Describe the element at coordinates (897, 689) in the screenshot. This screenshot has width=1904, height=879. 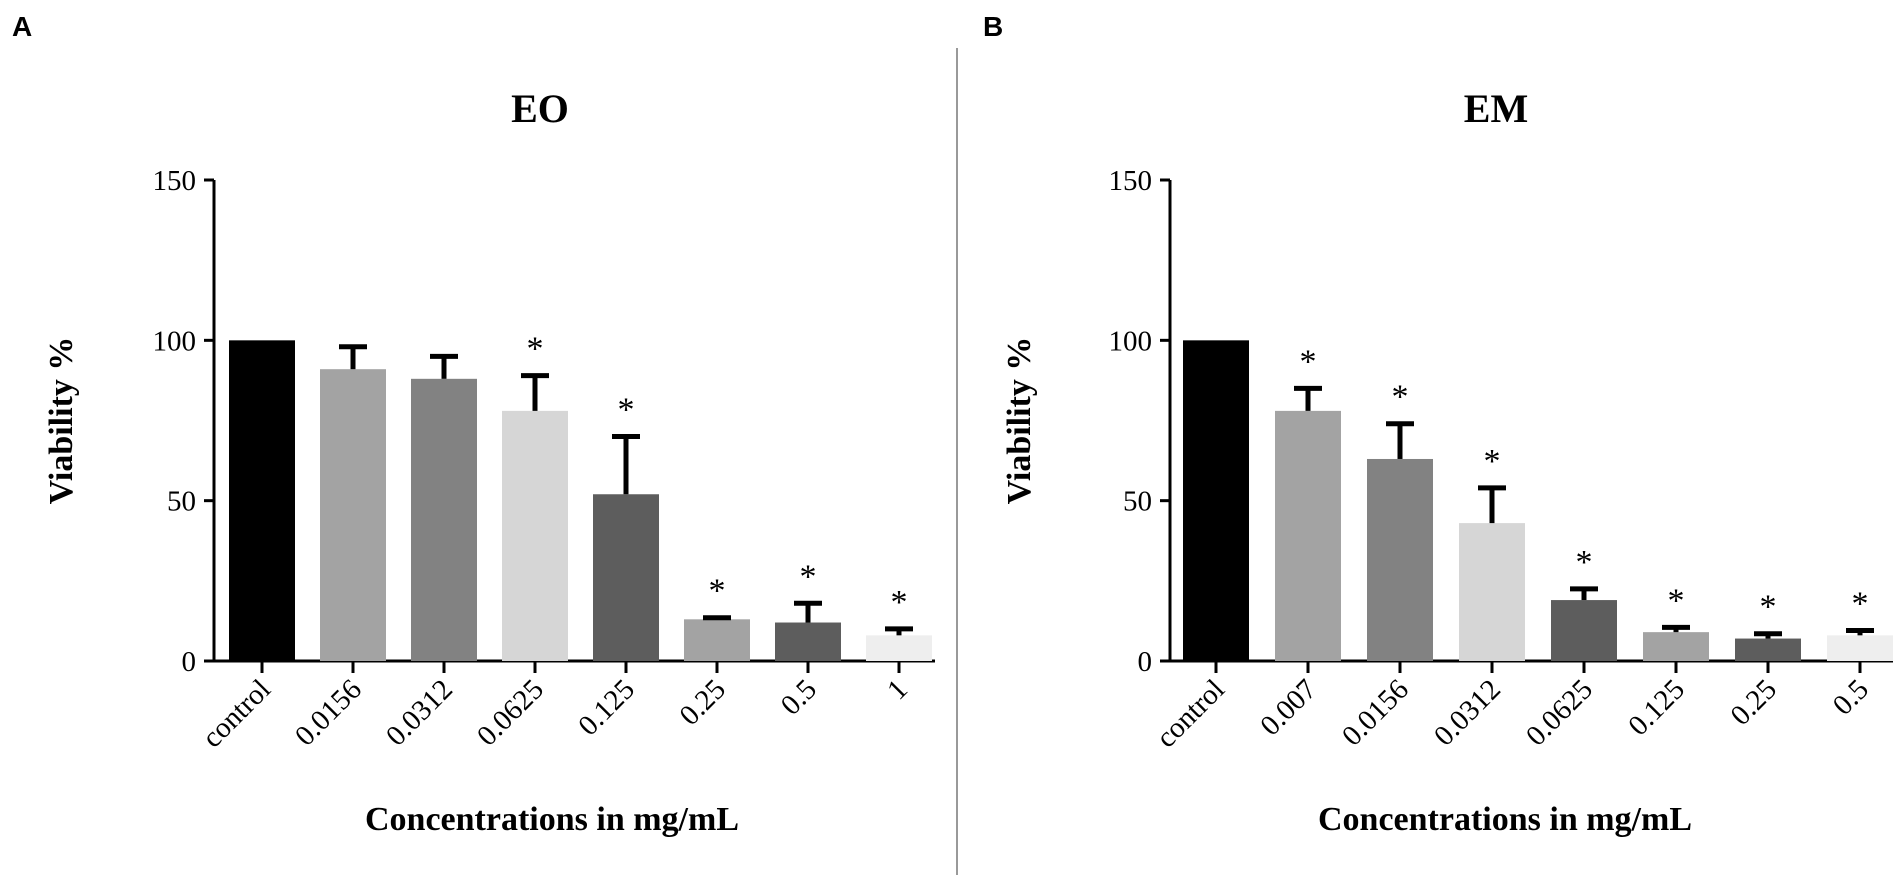
I see `x-tick-label: 1` at that location.